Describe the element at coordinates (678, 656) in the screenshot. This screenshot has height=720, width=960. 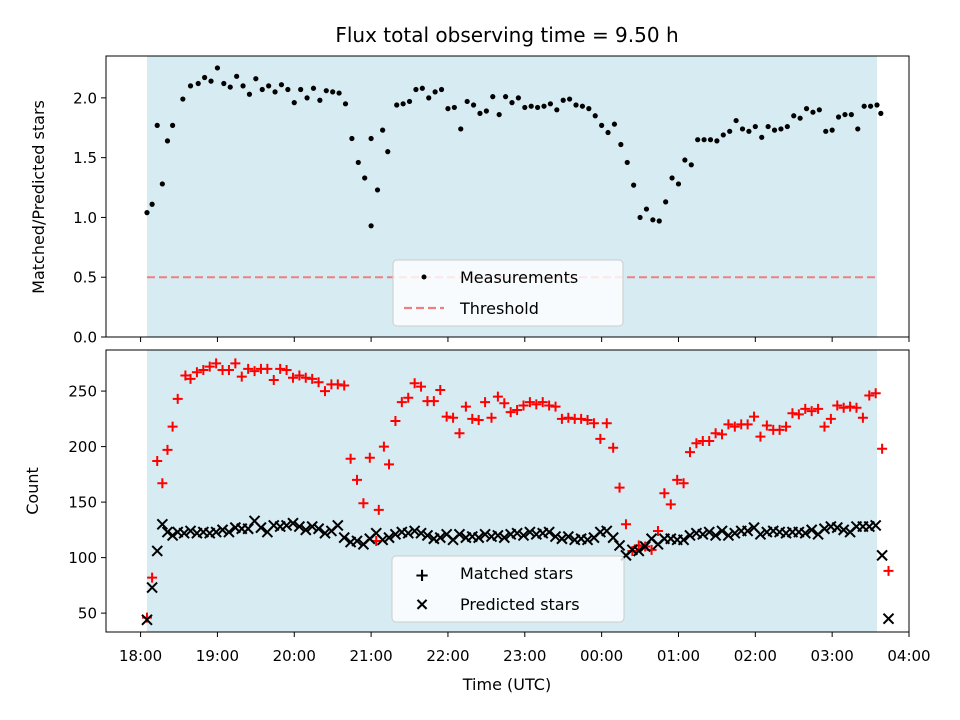
I see `x-tick-label: 01:00` at that location.